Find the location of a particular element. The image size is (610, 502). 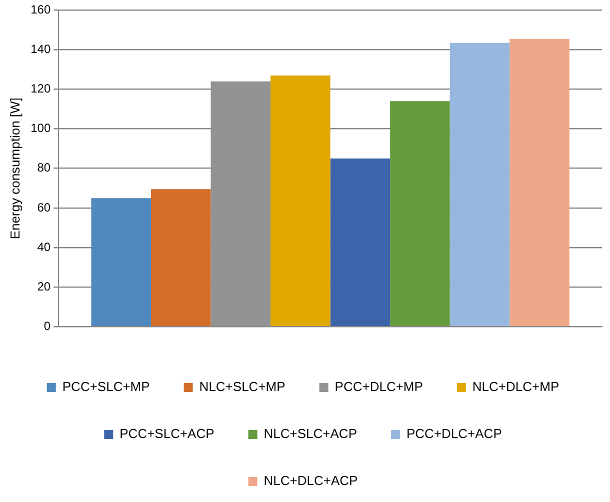

y-tick-label: 40 is located at coordinates (44, 247).